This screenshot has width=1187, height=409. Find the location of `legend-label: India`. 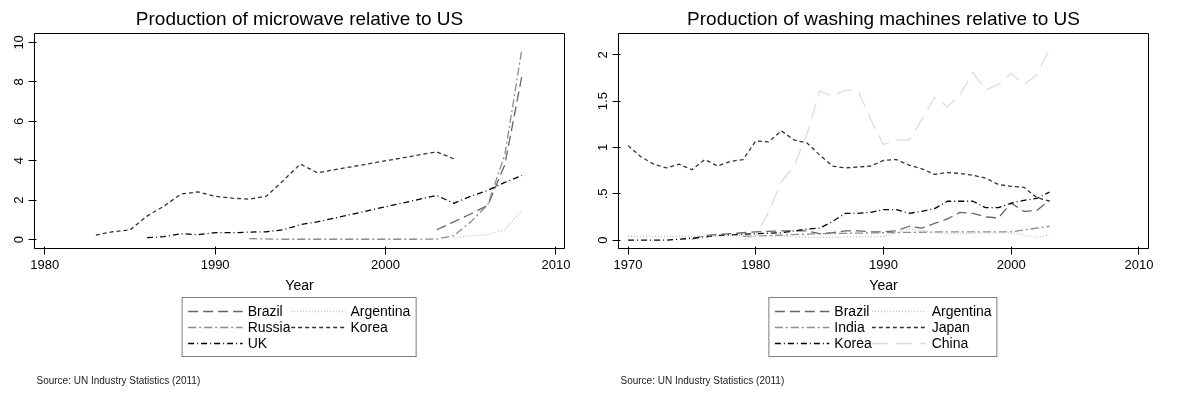

legend-label: India is located at coordinates (849, 327).